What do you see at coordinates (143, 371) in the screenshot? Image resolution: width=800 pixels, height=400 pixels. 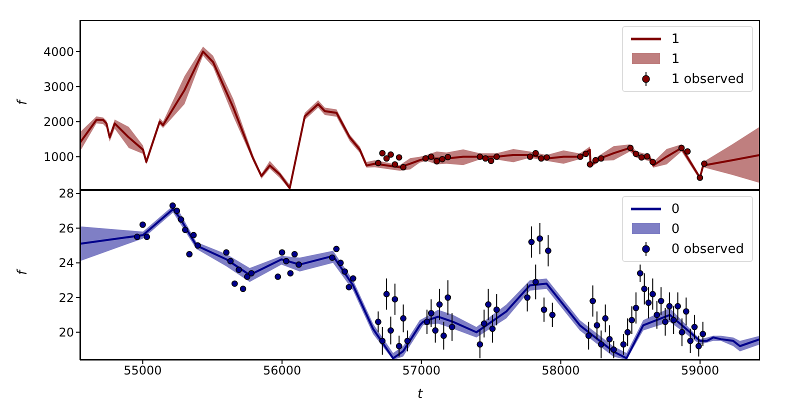 I see `x-tick-label: 55000` at bounding box center [143, 371].